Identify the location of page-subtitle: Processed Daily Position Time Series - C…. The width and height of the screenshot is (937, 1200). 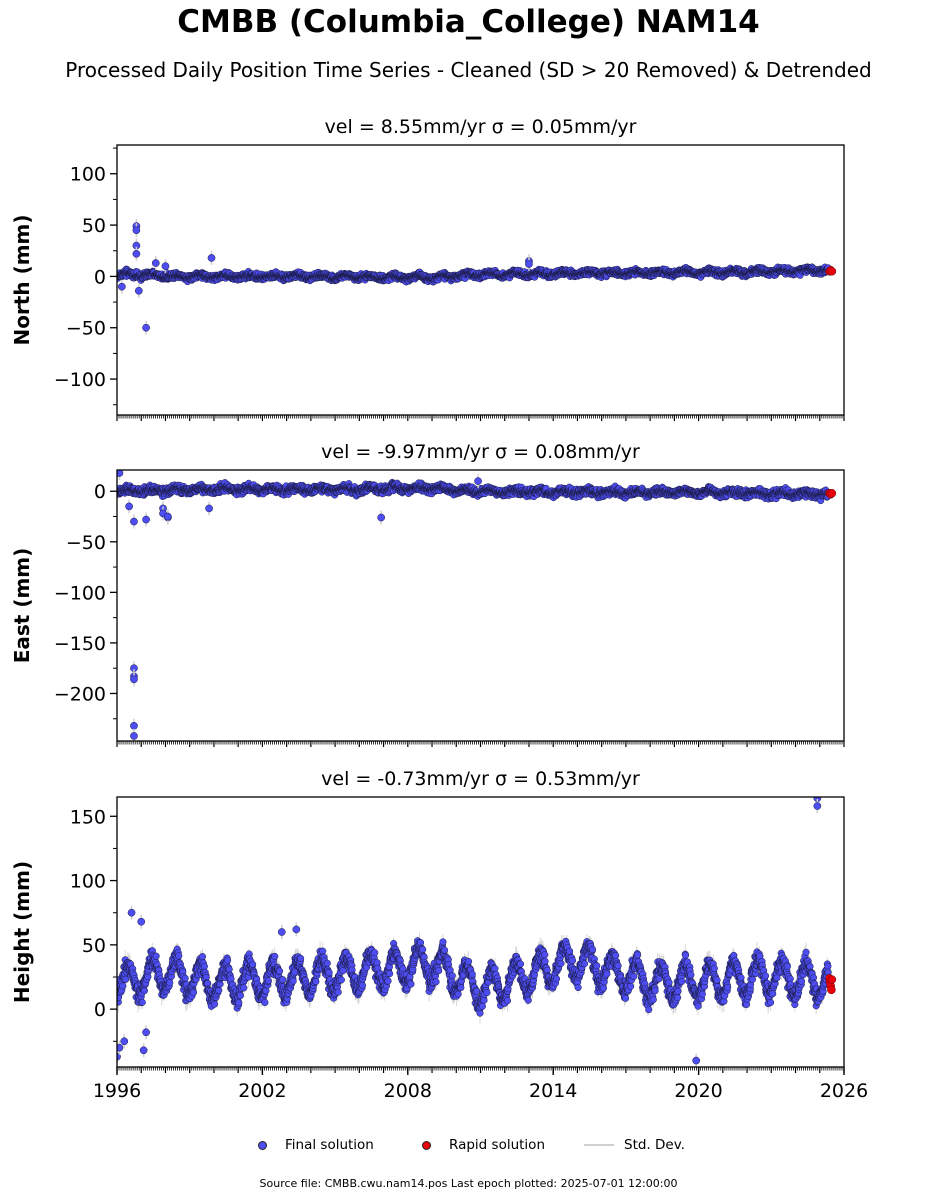
(468, 70).